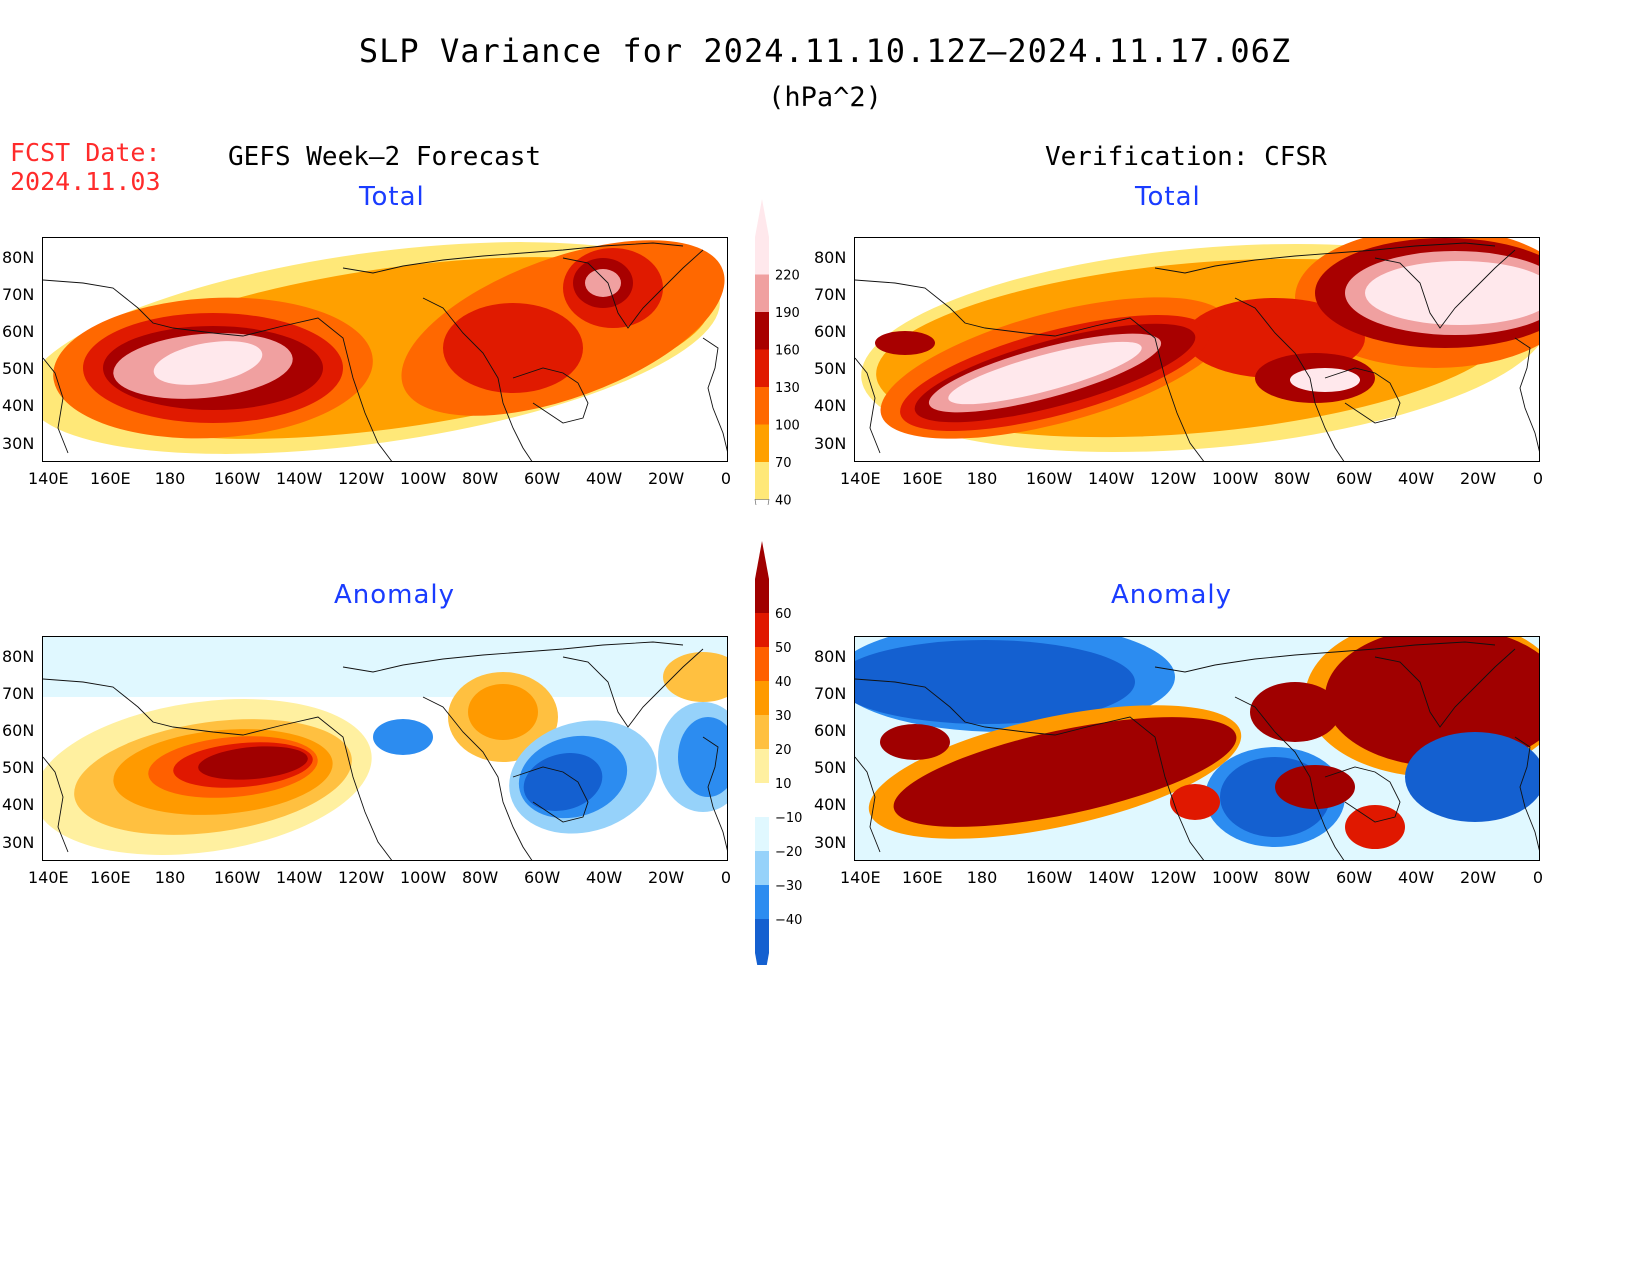 Image resolution: width=1650 pixels, height=1275 pixels. I want to click on colorbar-tick-label: 50, so click(783, 648).